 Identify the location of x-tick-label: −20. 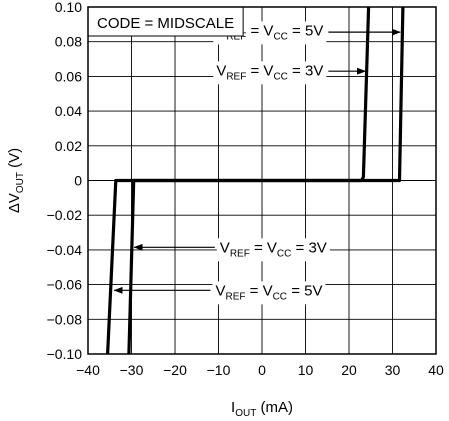
(175, 370).